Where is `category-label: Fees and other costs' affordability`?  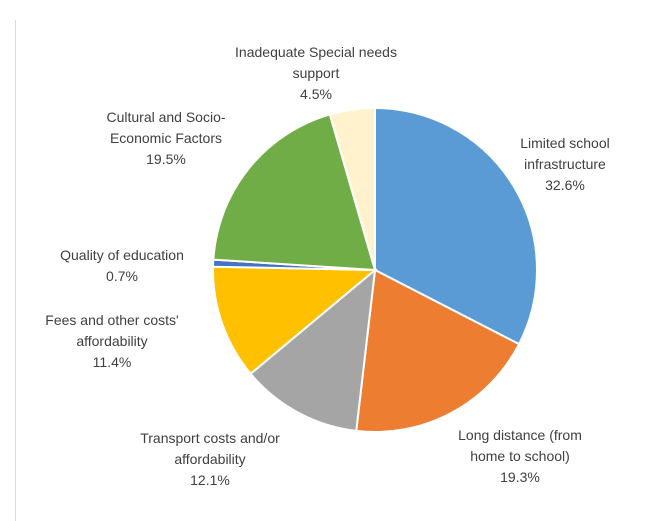
category-label: Fees and other costs' affordability is located at coordinates (112, 330).